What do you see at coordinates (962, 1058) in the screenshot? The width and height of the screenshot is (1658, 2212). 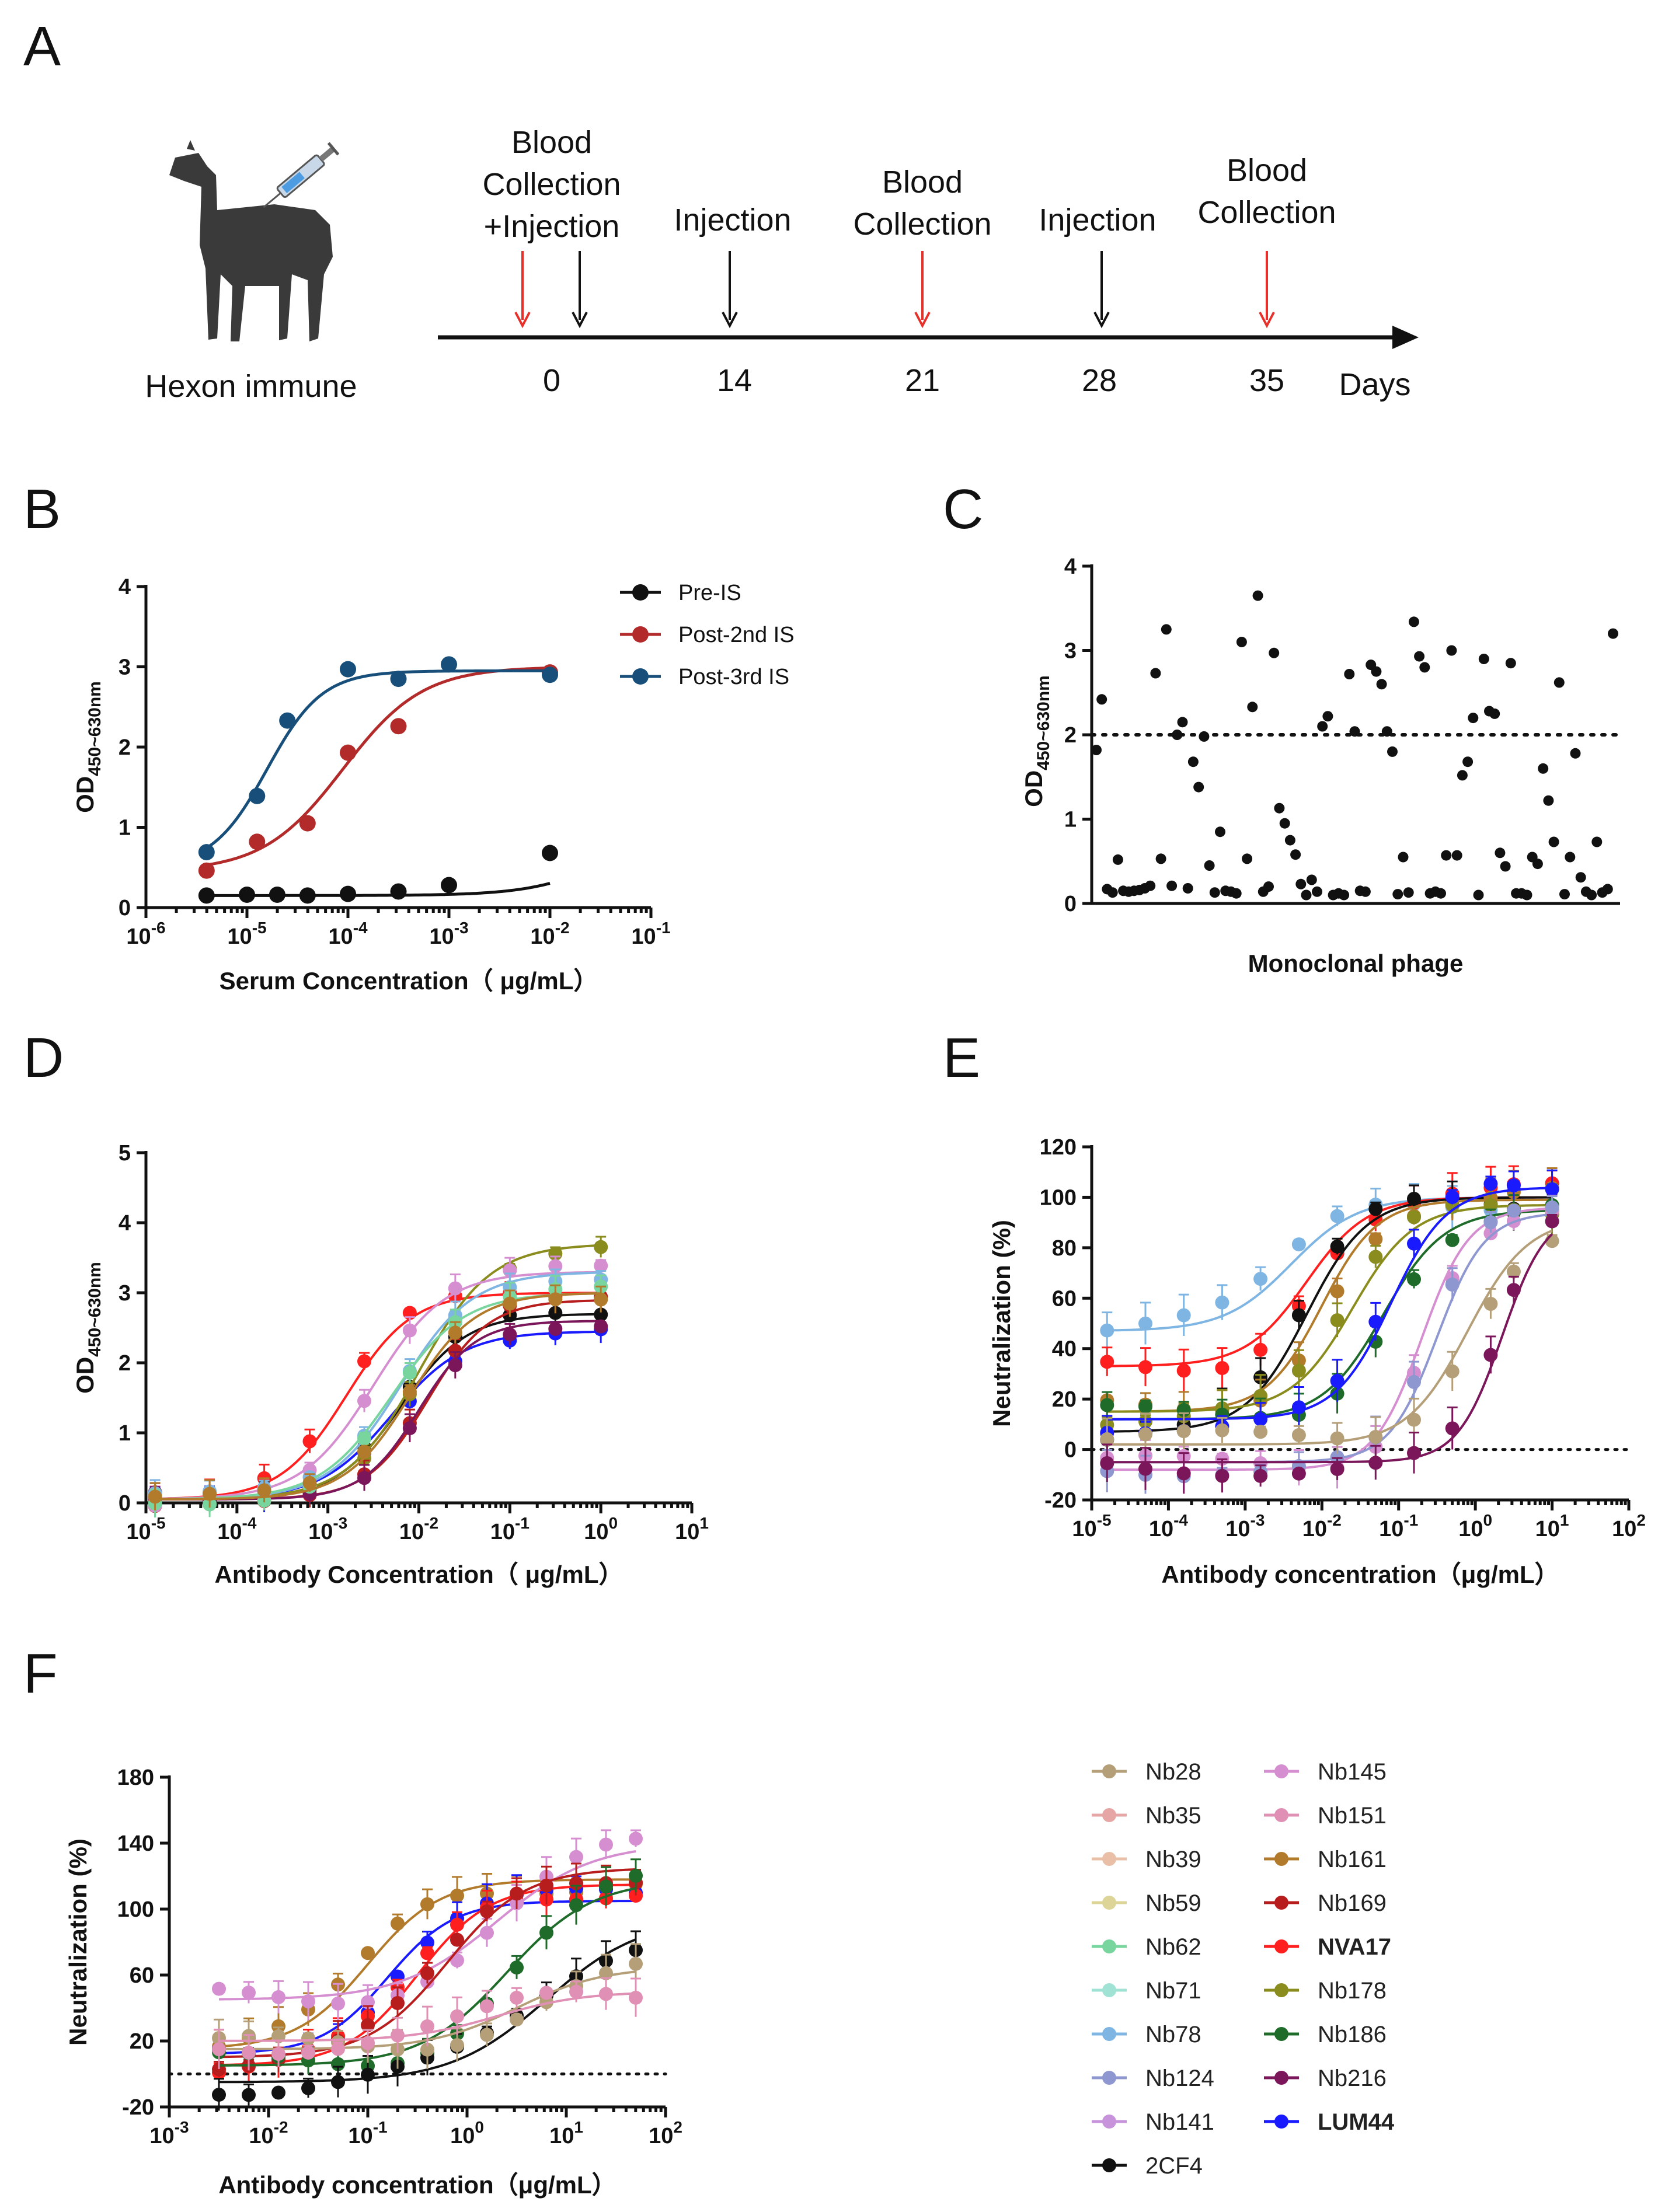 I see `panel-label-e: E` at bounding box center [962, 1058].